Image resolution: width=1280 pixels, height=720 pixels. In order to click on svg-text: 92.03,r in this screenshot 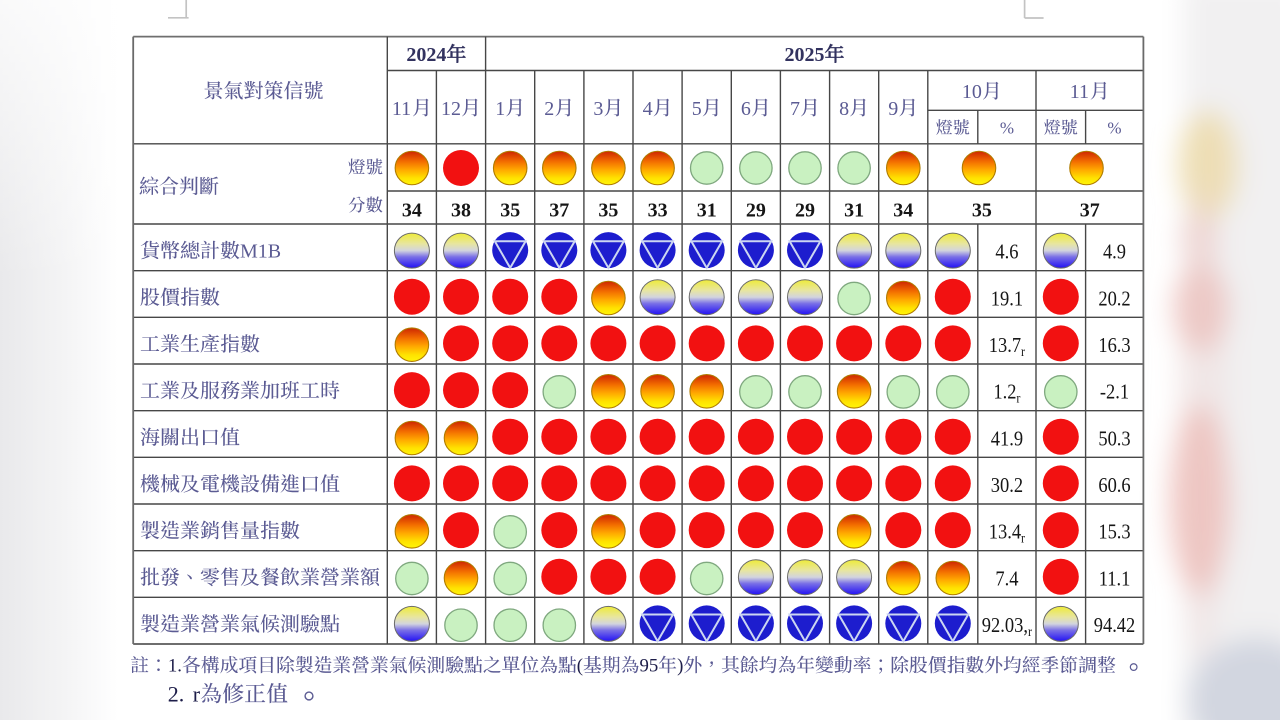, I will do `click(1007, 626)`.